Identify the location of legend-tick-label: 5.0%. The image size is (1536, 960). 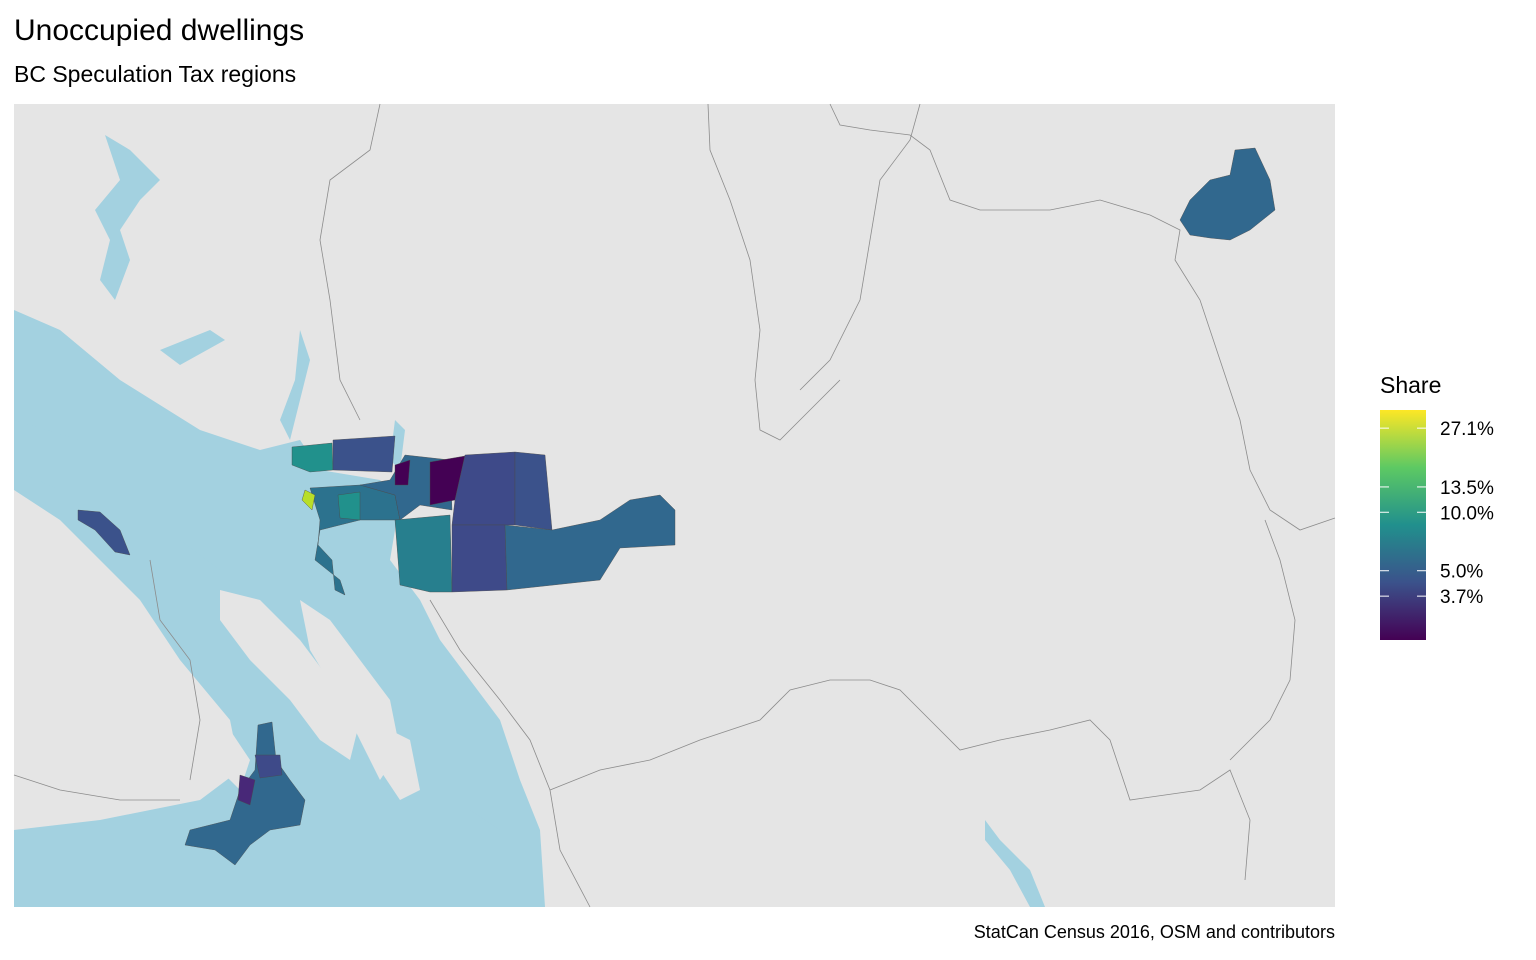
(1461, 572).